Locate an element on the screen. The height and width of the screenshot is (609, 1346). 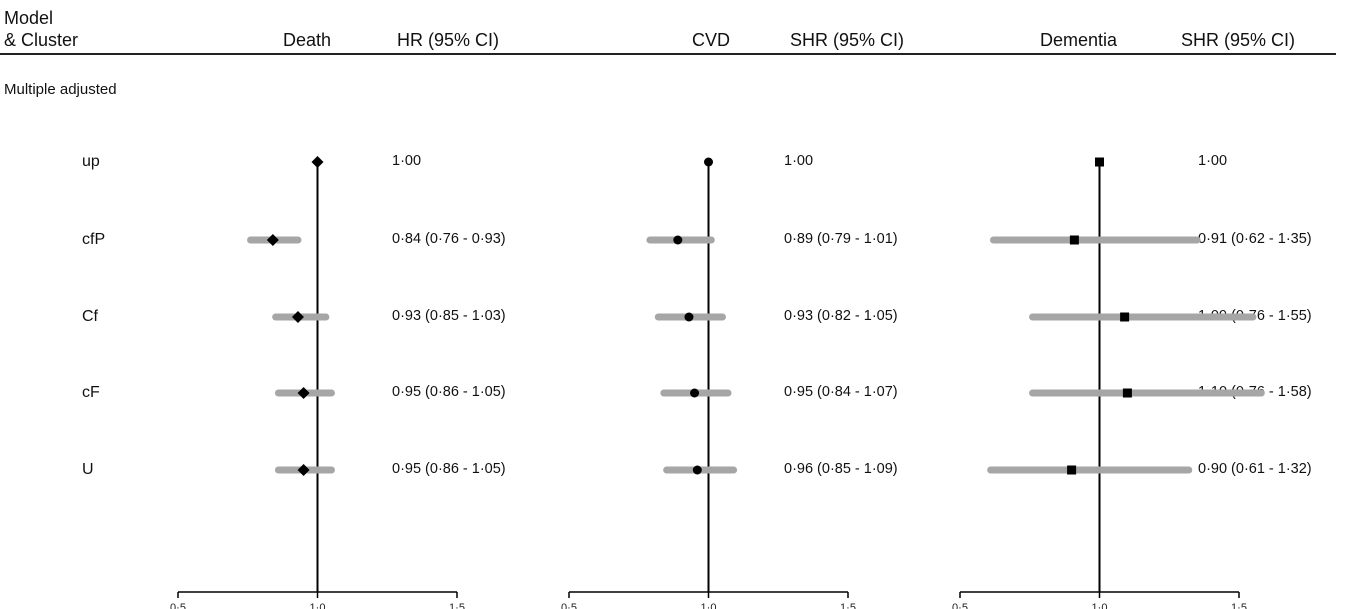
ci-title-cvd: SHR (95% CI) is located at coordinates (847, 40).